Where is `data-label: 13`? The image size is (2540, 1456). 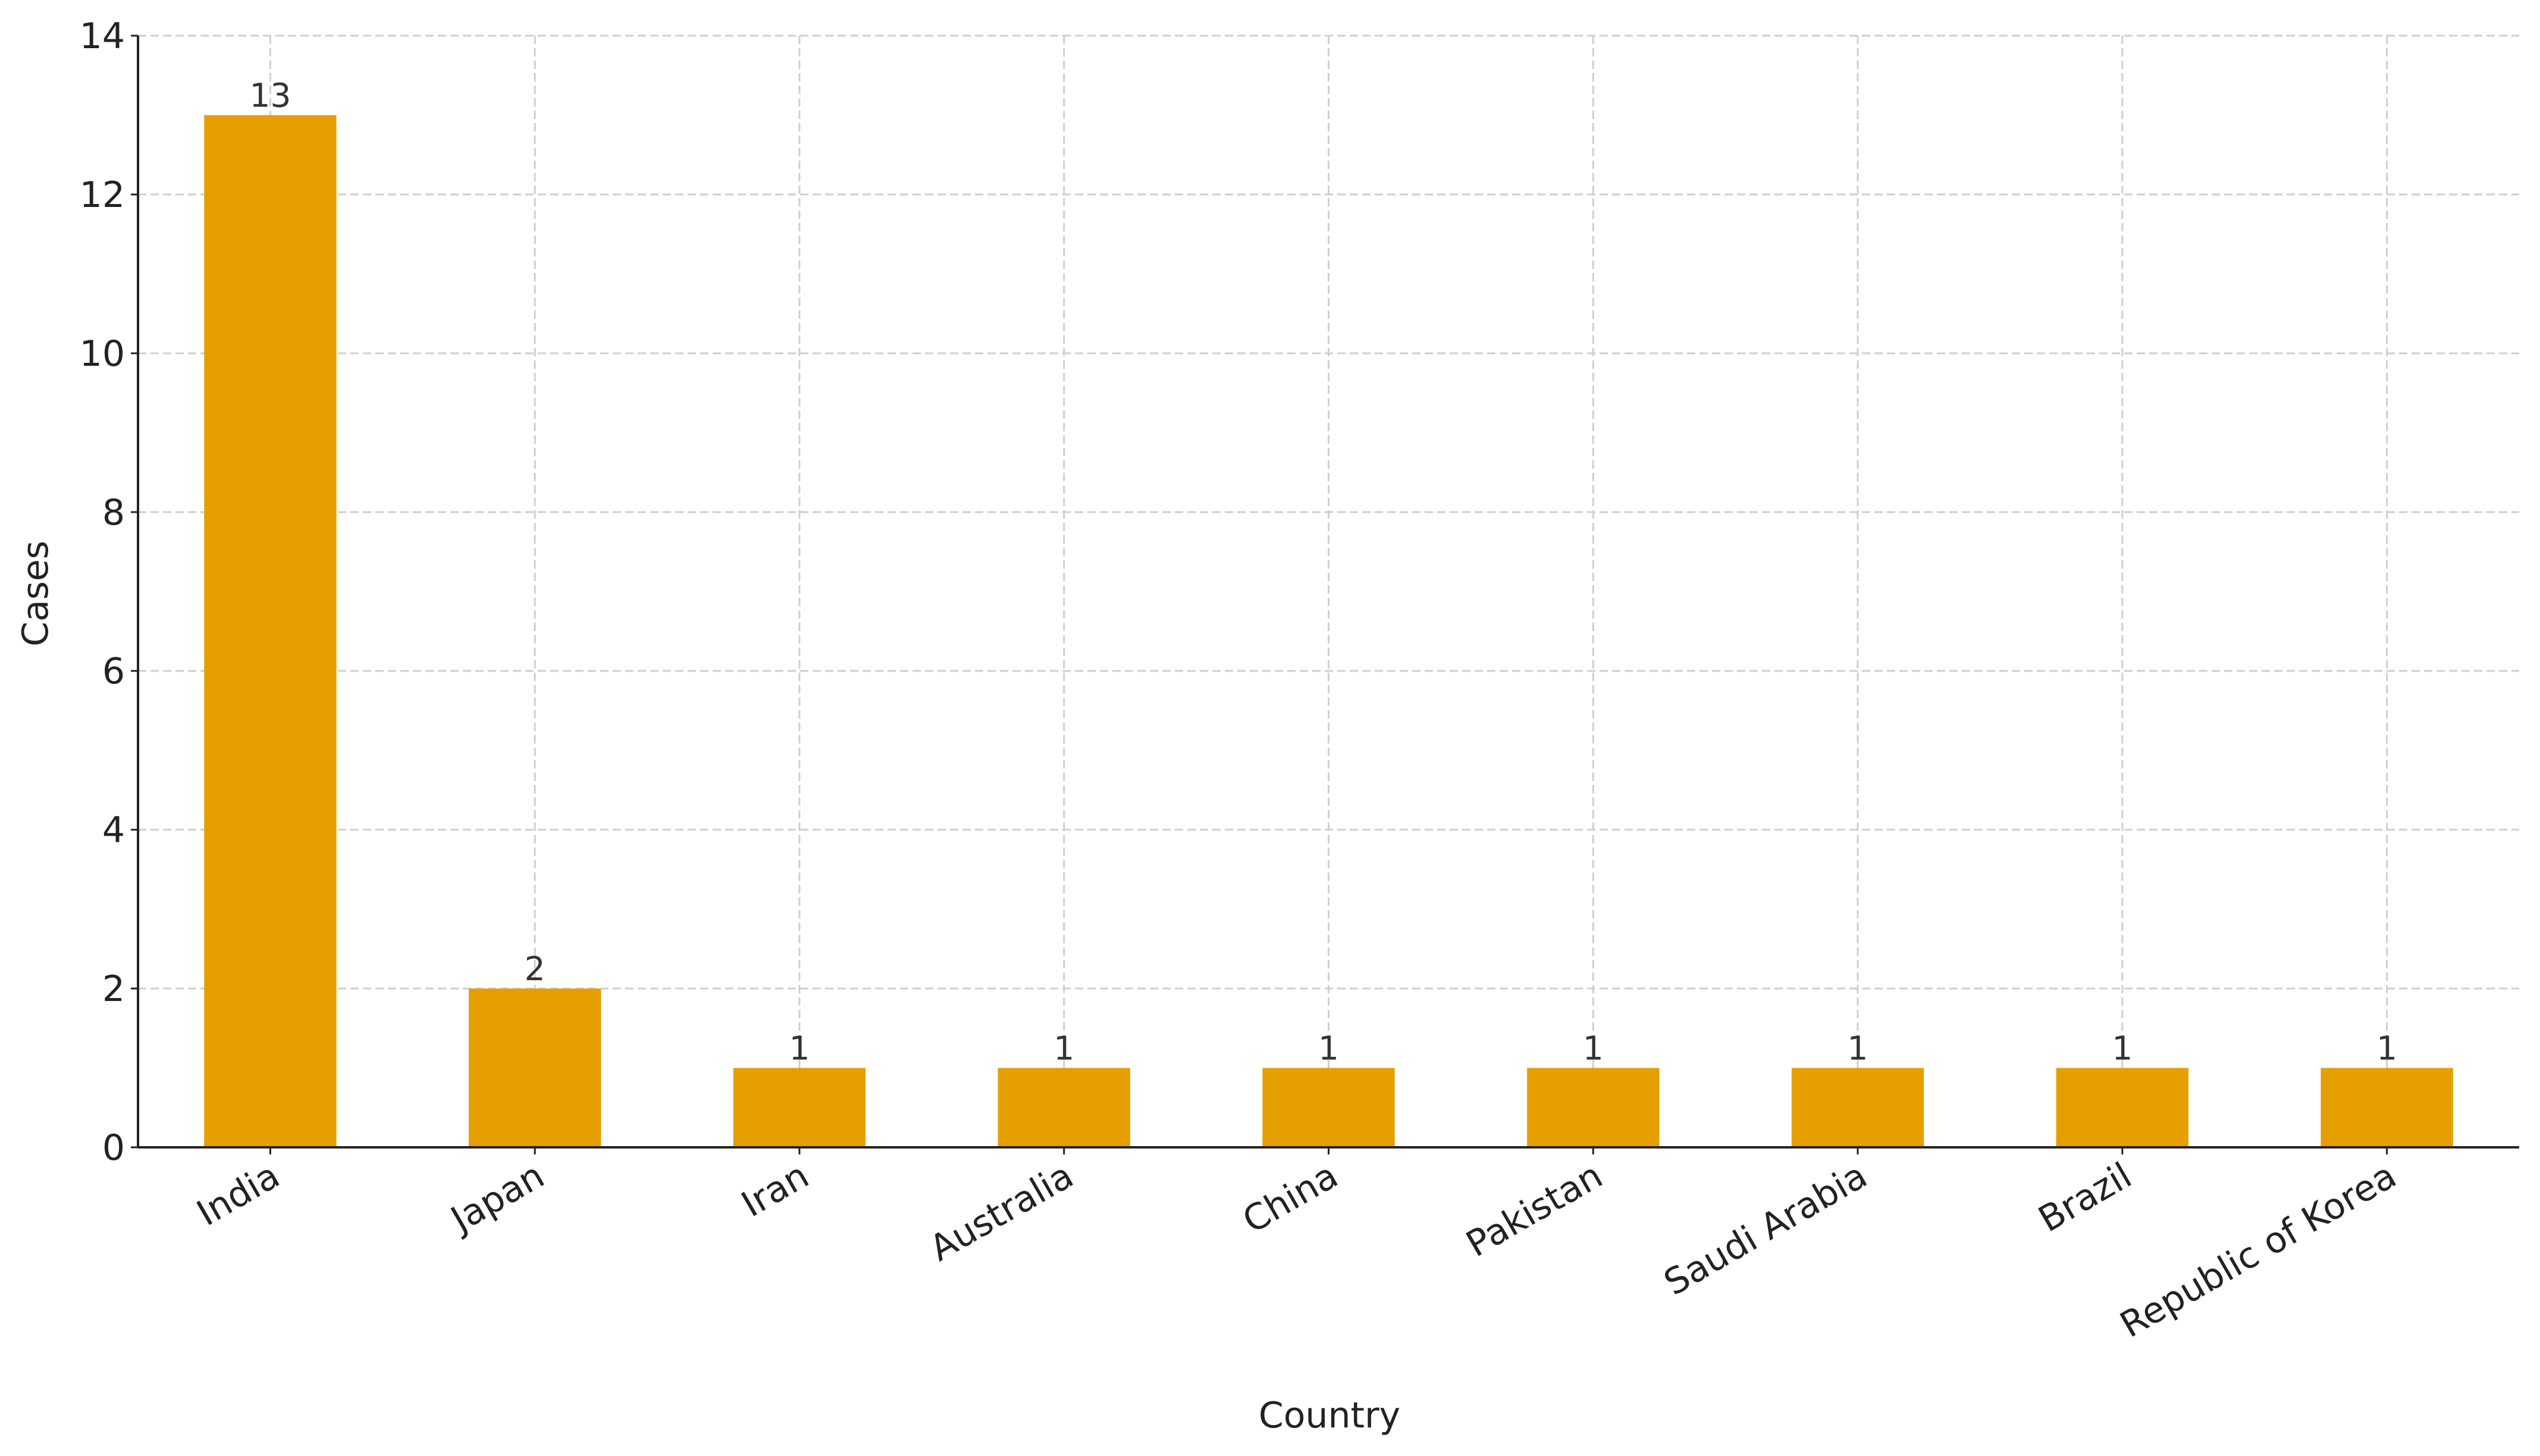
data-label: 13 is located at coordinates (270, 96).